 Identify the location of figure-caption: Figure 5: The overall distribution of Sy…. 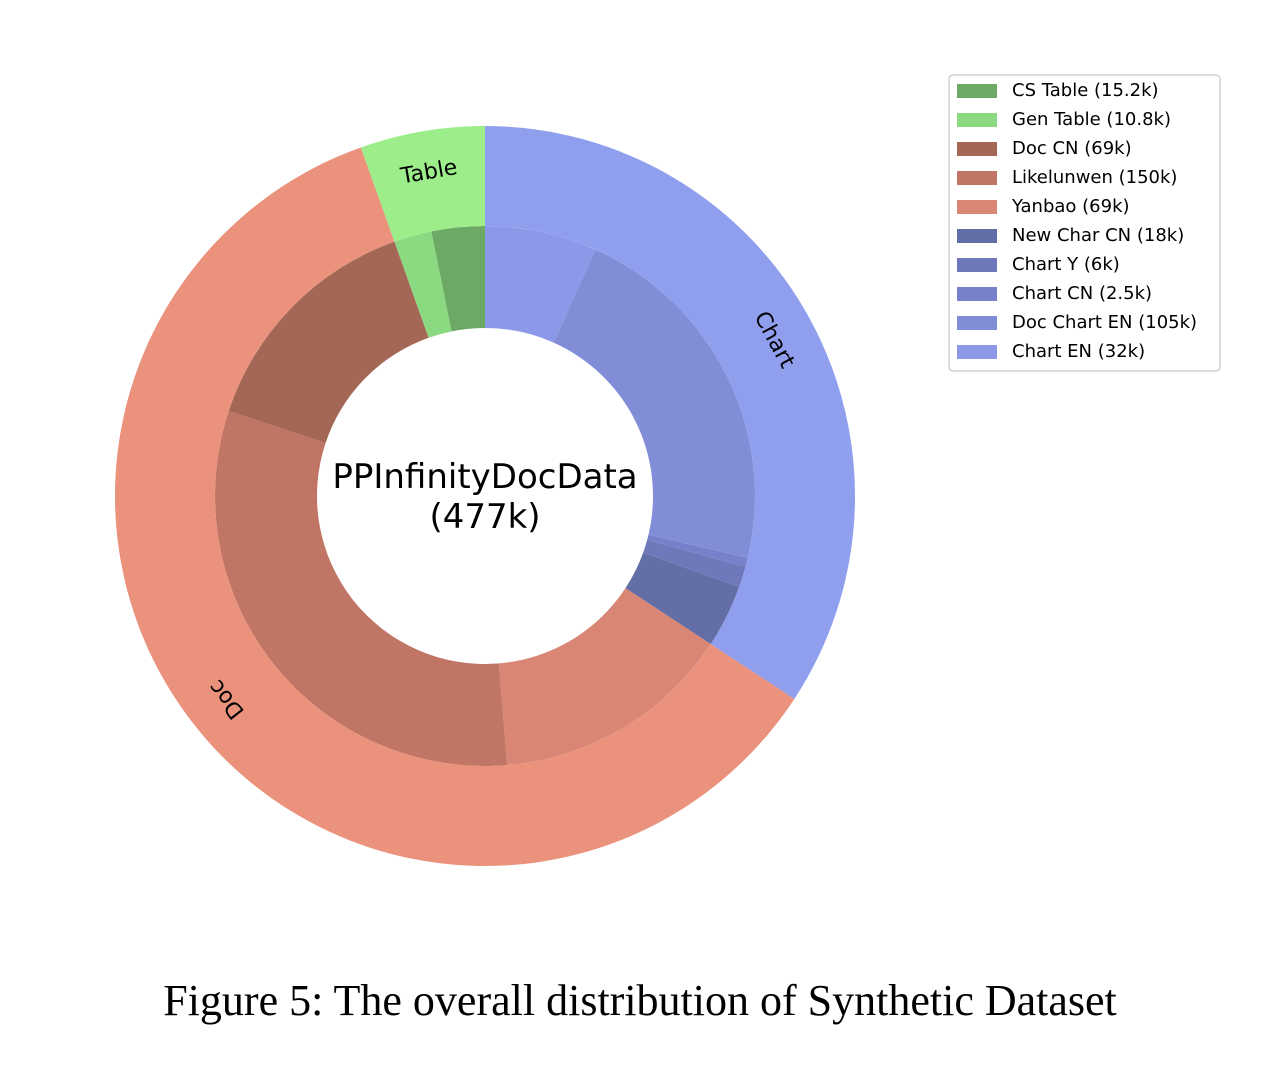
(640, 1000).